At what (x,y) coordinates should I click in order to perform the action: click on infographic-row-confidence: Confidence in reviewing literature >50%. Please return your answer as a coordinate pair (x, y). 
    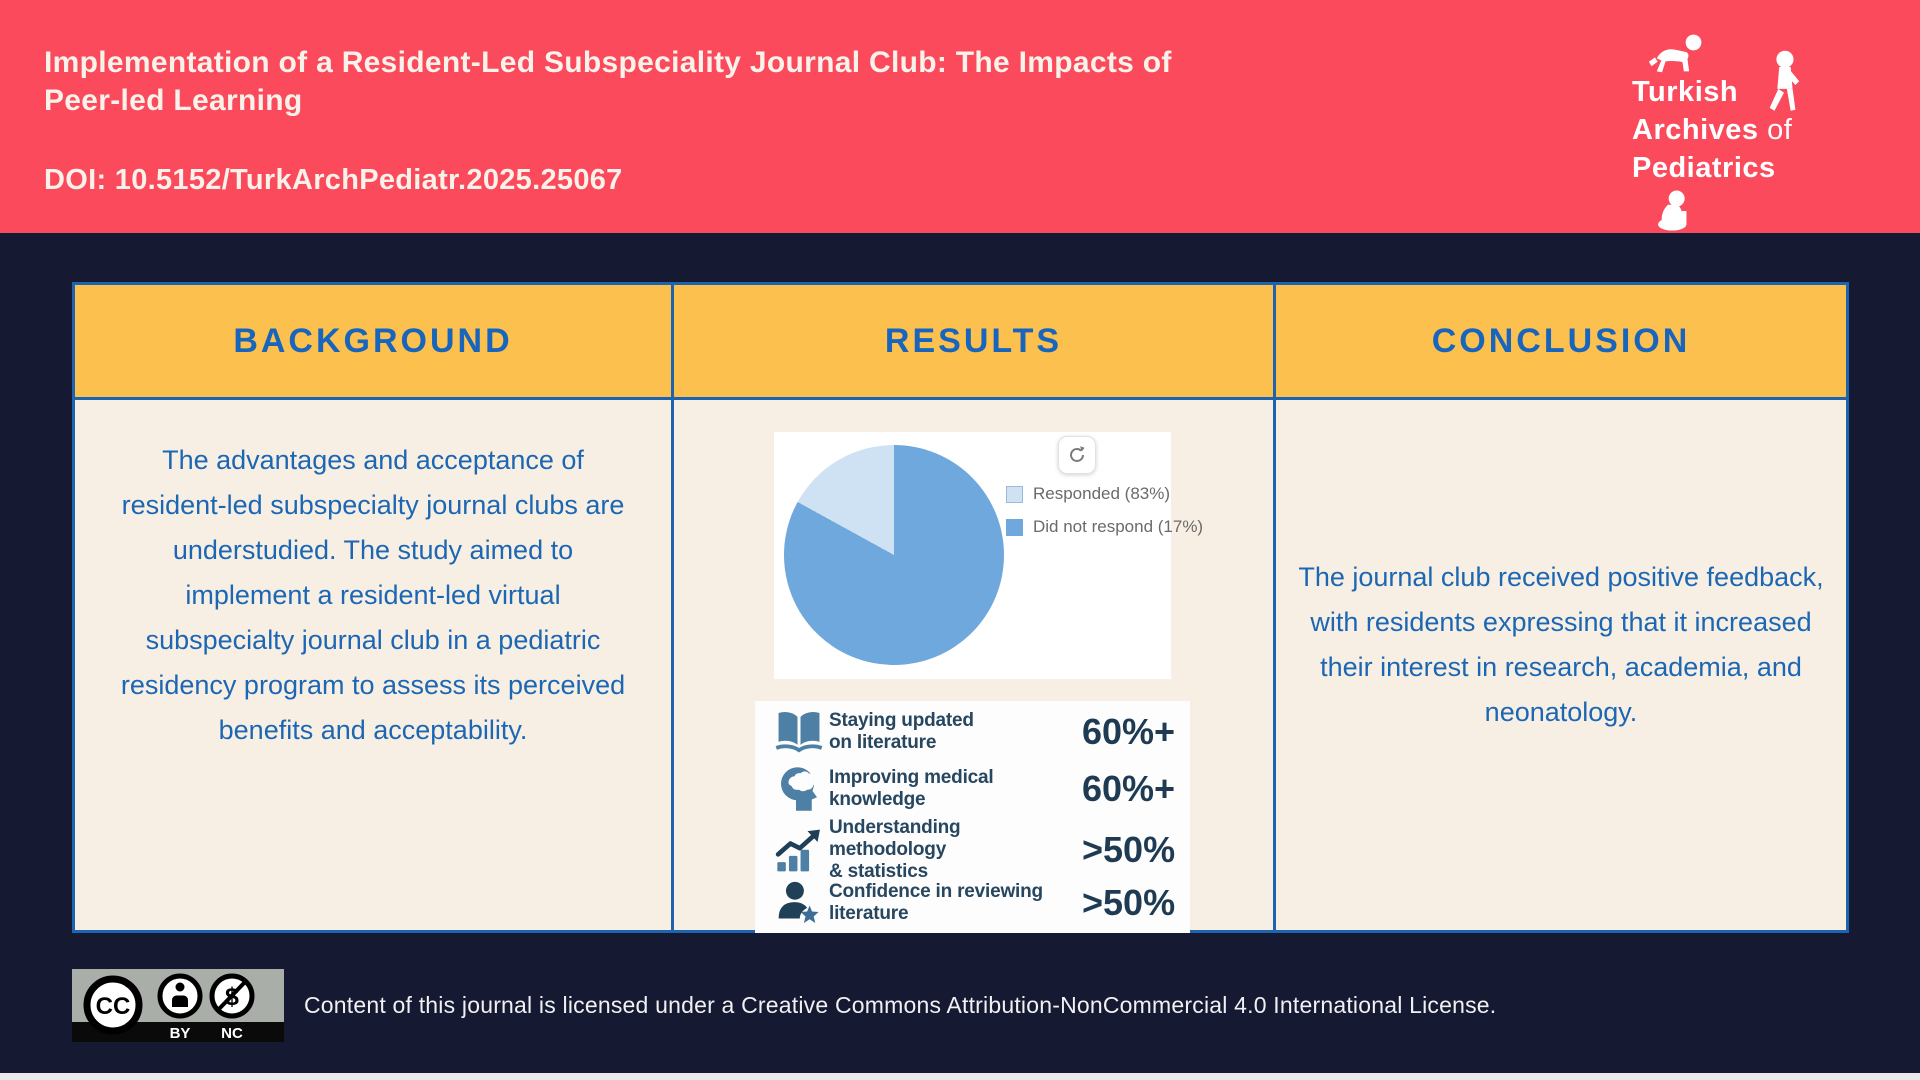
    Looking at the image, I should click on (972, 902).